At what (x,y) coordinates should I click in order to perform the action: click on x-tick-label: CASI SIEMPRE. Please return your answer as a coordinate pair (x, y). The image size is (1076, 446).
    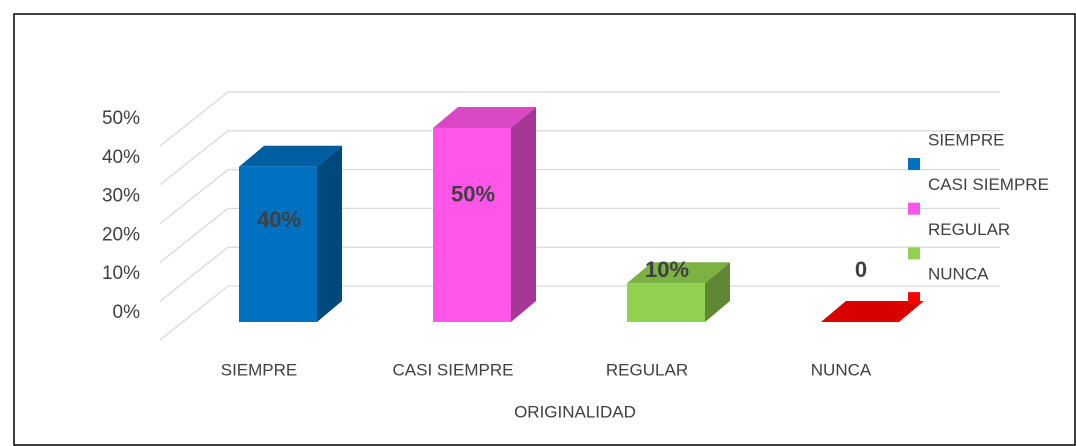
    Looking at the image, I should click on (453, 369).